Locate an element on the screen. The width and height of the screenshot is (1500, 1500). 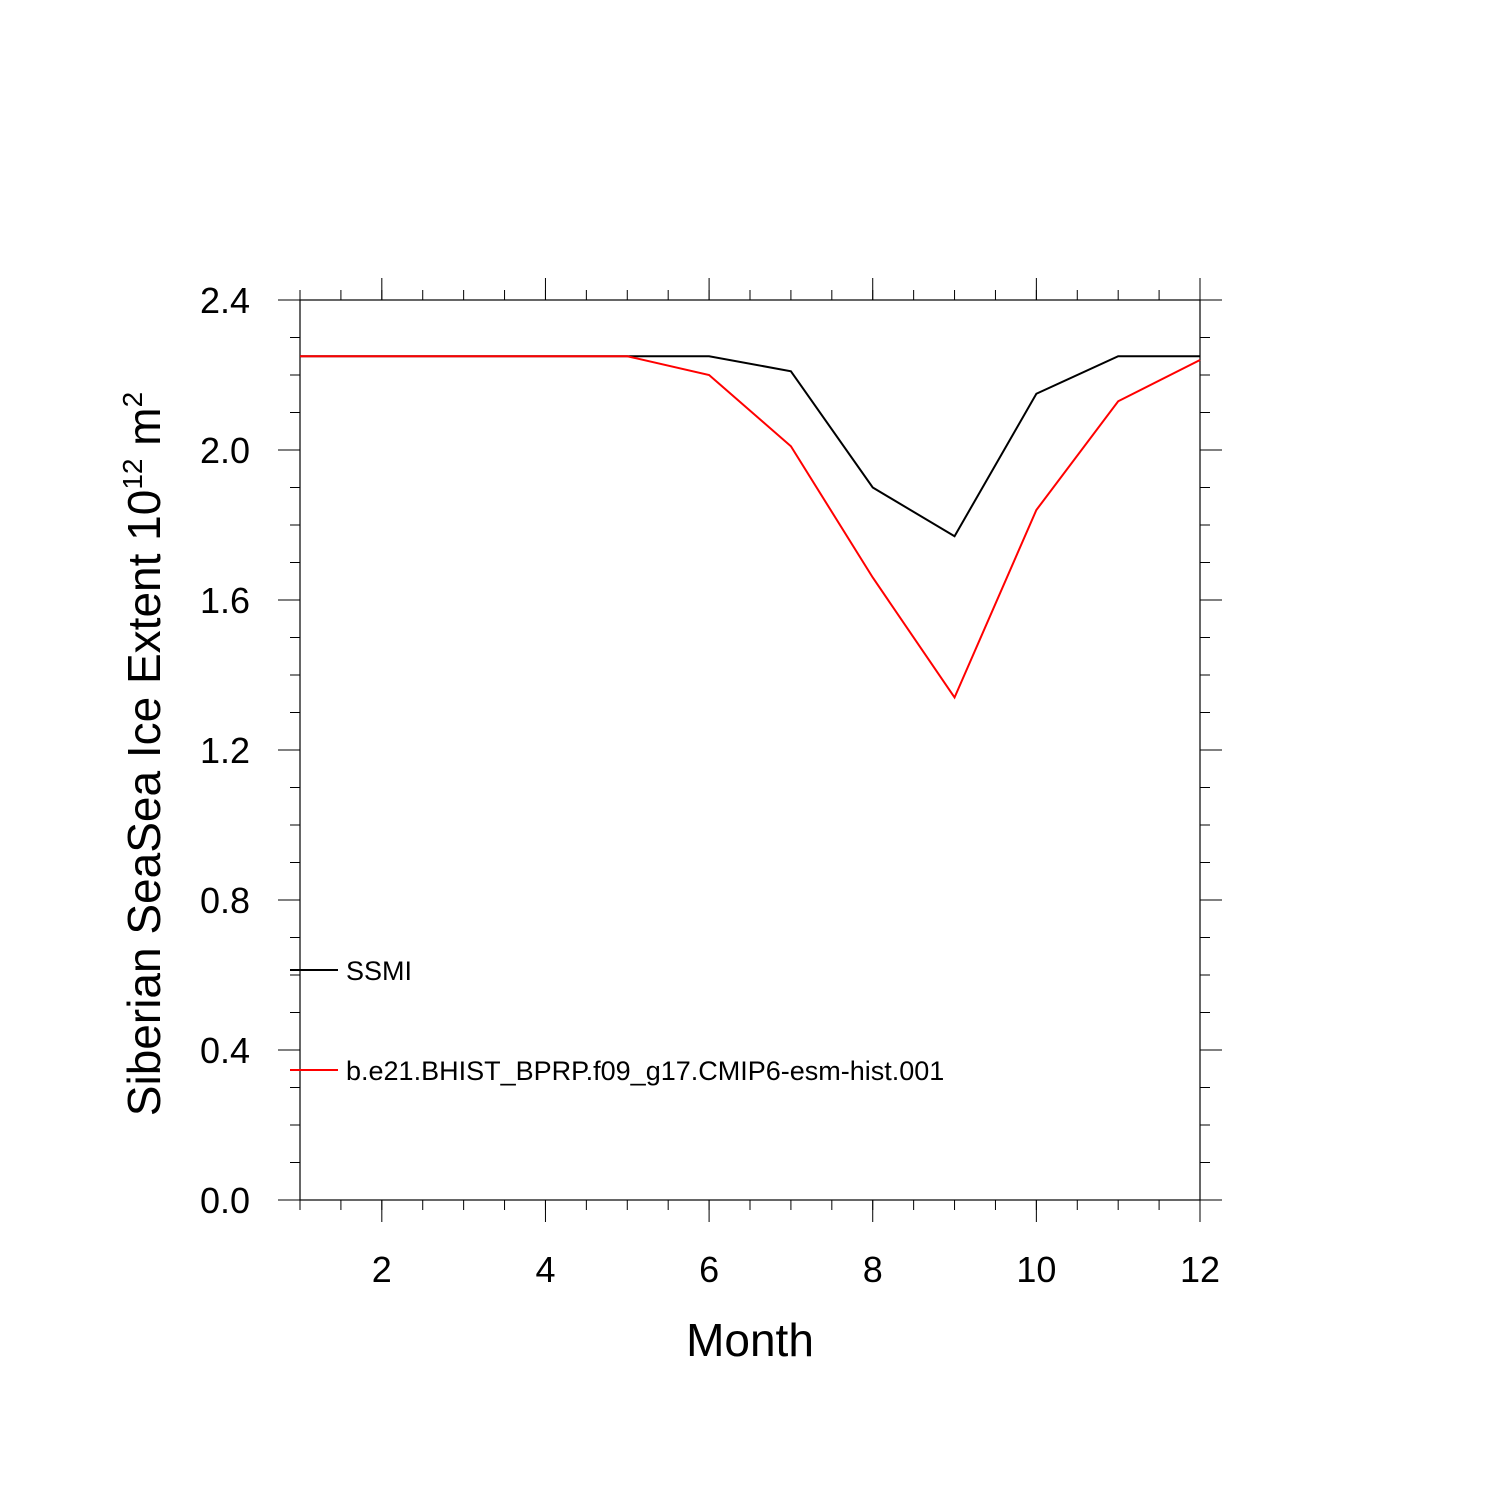
legend-label: SSMI is located at coordinates (379, 971).